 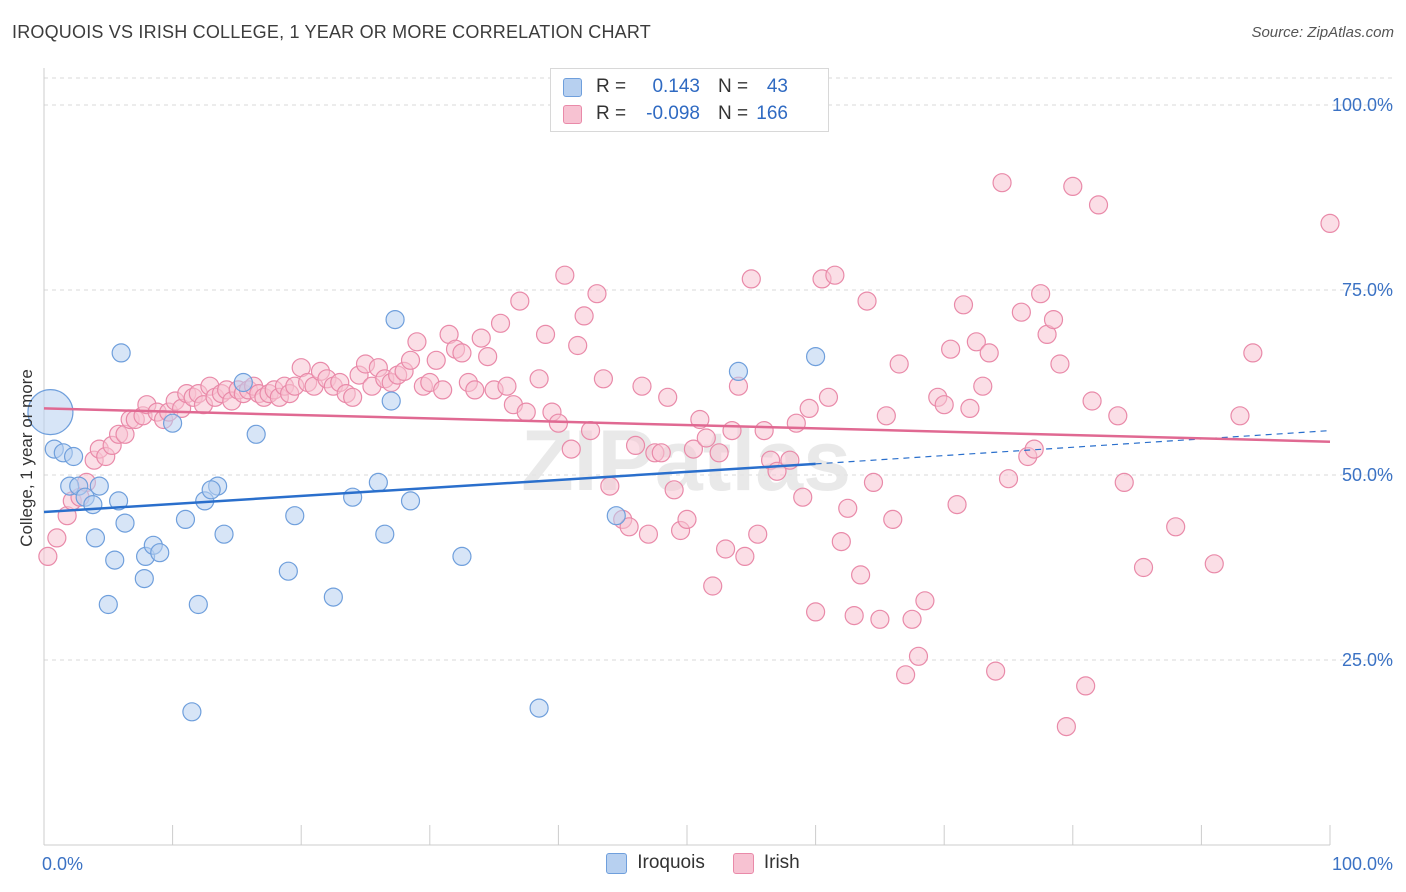 I want to click on x-tick-label: 0.0%, so click(x=62, y=864).